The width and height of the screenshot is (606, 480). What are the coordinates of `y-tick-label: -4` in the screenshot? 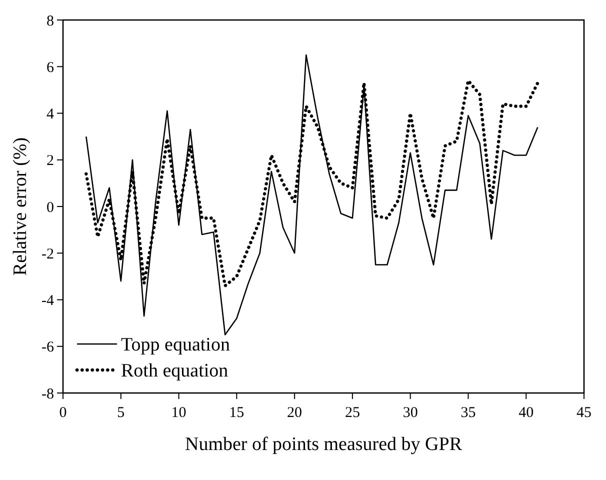 It's located at (48, 301).